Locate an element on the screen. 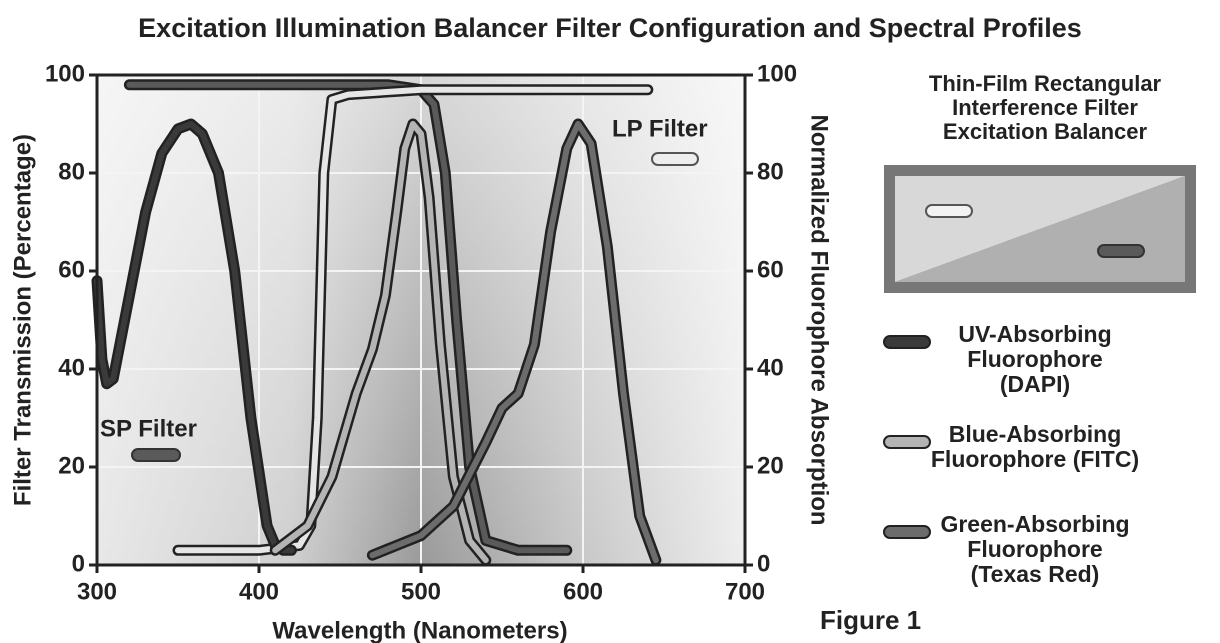  annotation: SP Filter is located at coordinates (148, 428).